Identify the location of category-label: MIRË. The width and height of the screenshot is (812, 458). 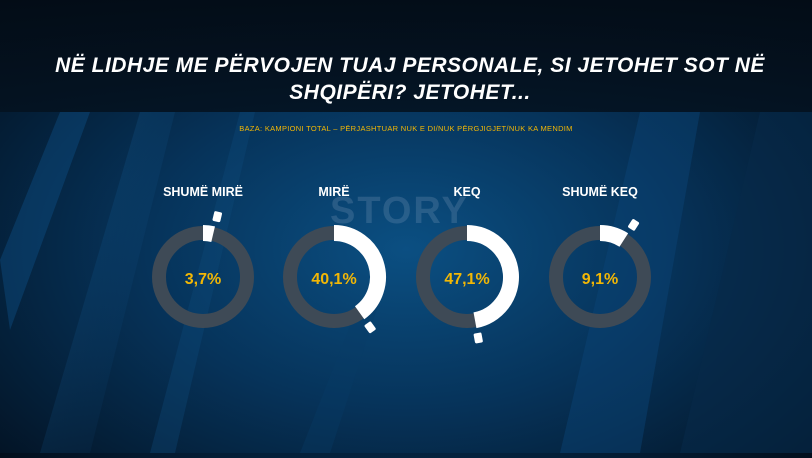
(333, 191).